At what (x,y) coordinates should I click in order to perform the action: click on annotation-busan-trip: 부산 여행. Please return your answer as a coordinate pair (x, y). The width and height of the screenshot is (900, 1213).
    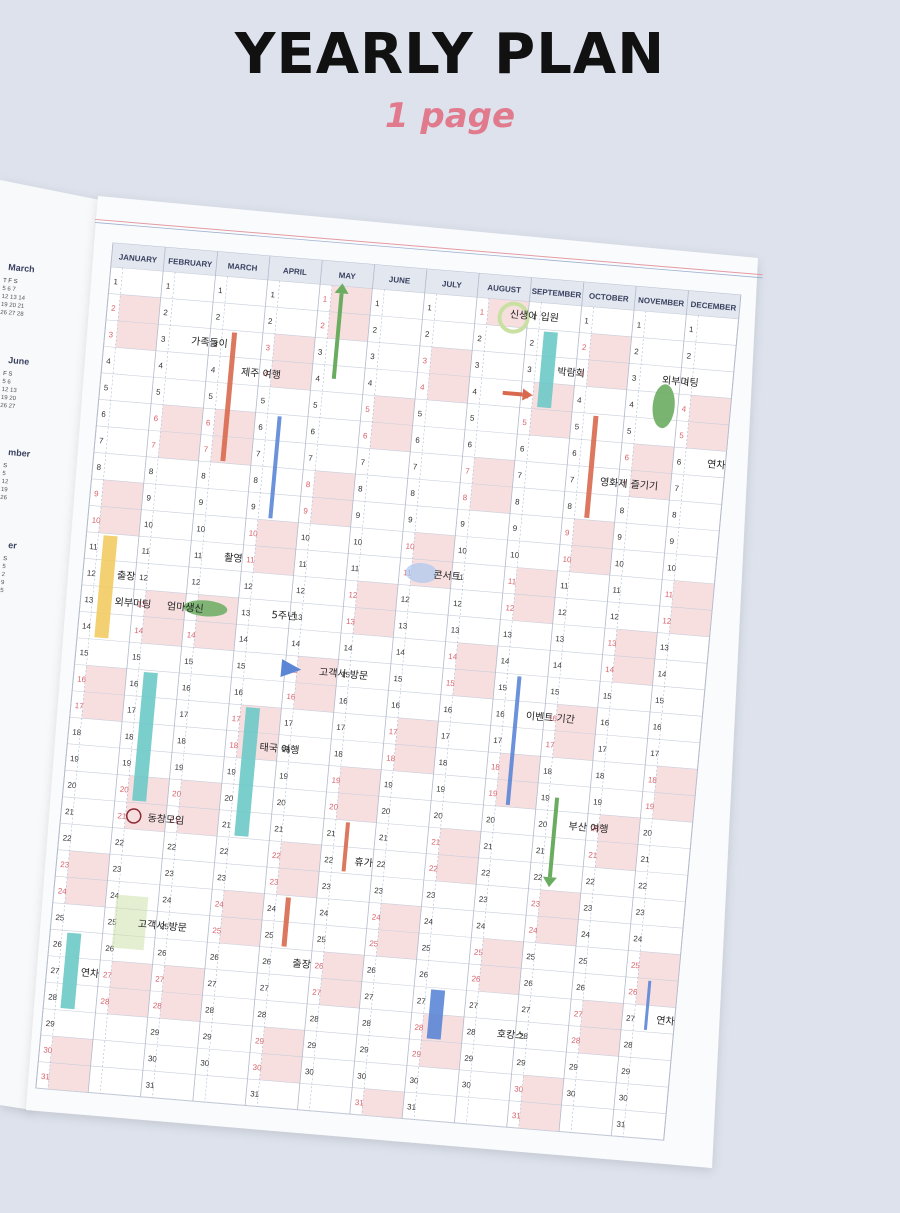
    Looking at the image, I should click on (588, 827).